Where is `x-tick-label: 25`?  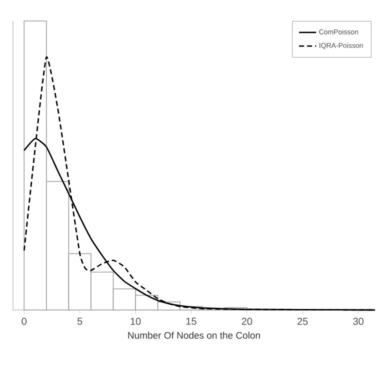
x-tick-label: 25 is located at coordinates (303, 321).